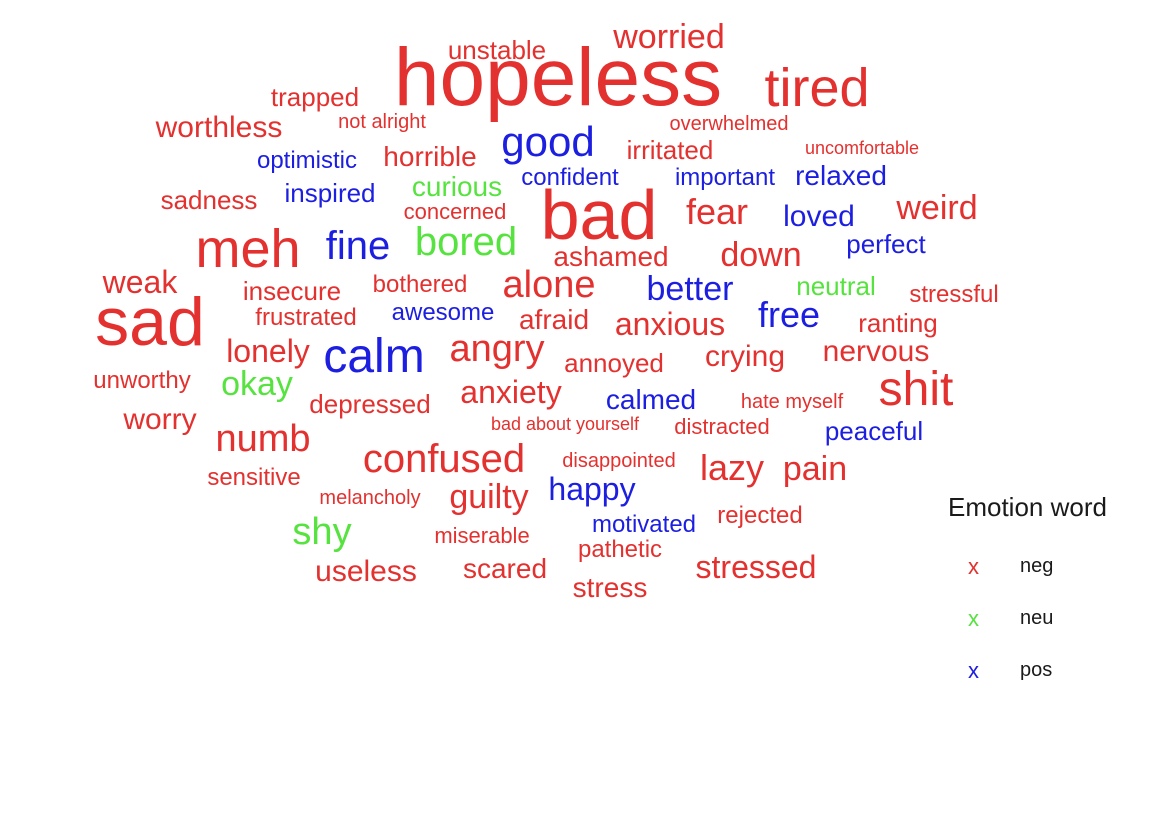 The width and height of the screenshot is (1166, 830). Describe the element at coordinates (1055, 672) in the screenshot. I see `legend-item-pos: x pos` at that location.